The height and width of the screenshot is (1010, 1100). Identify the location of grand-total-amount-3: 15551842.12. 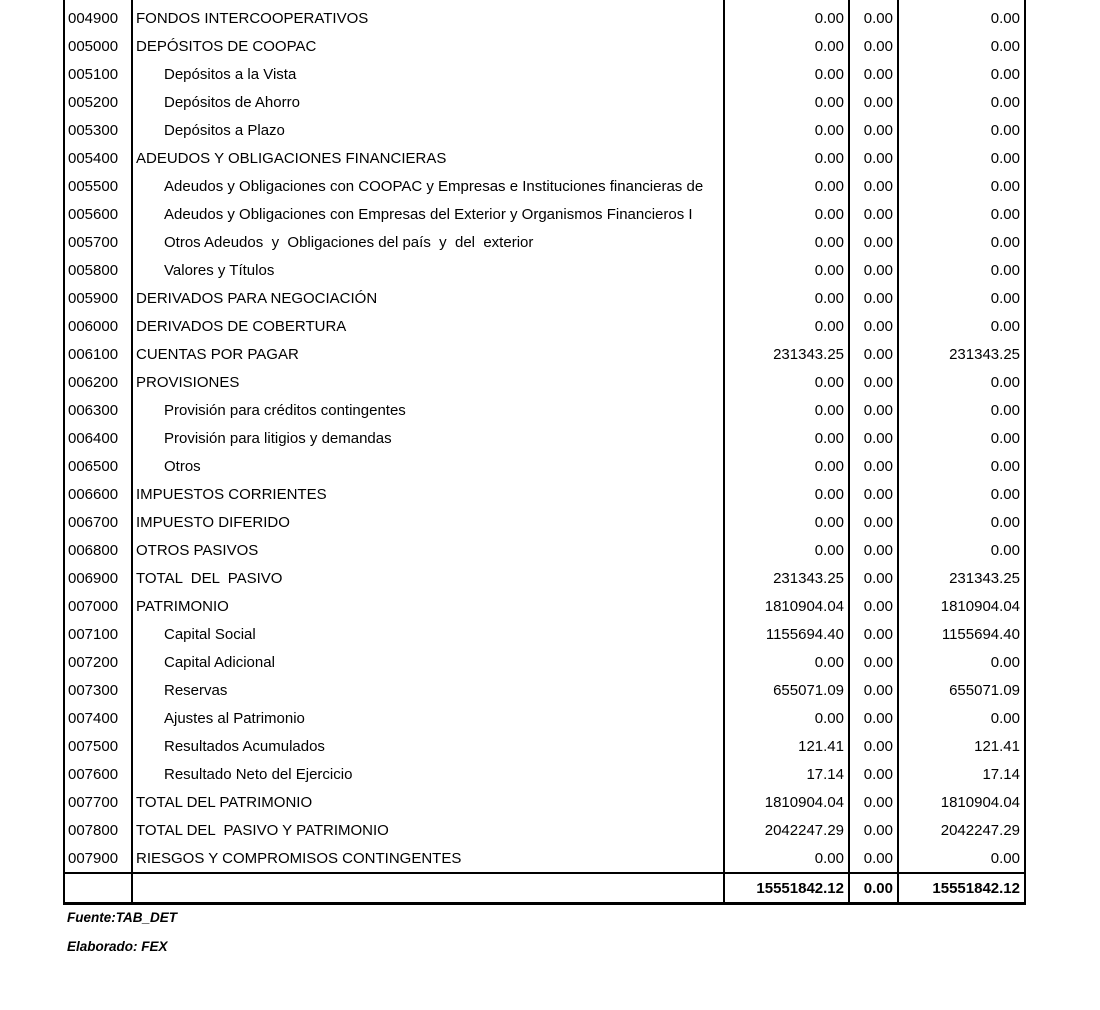
(962, 888).